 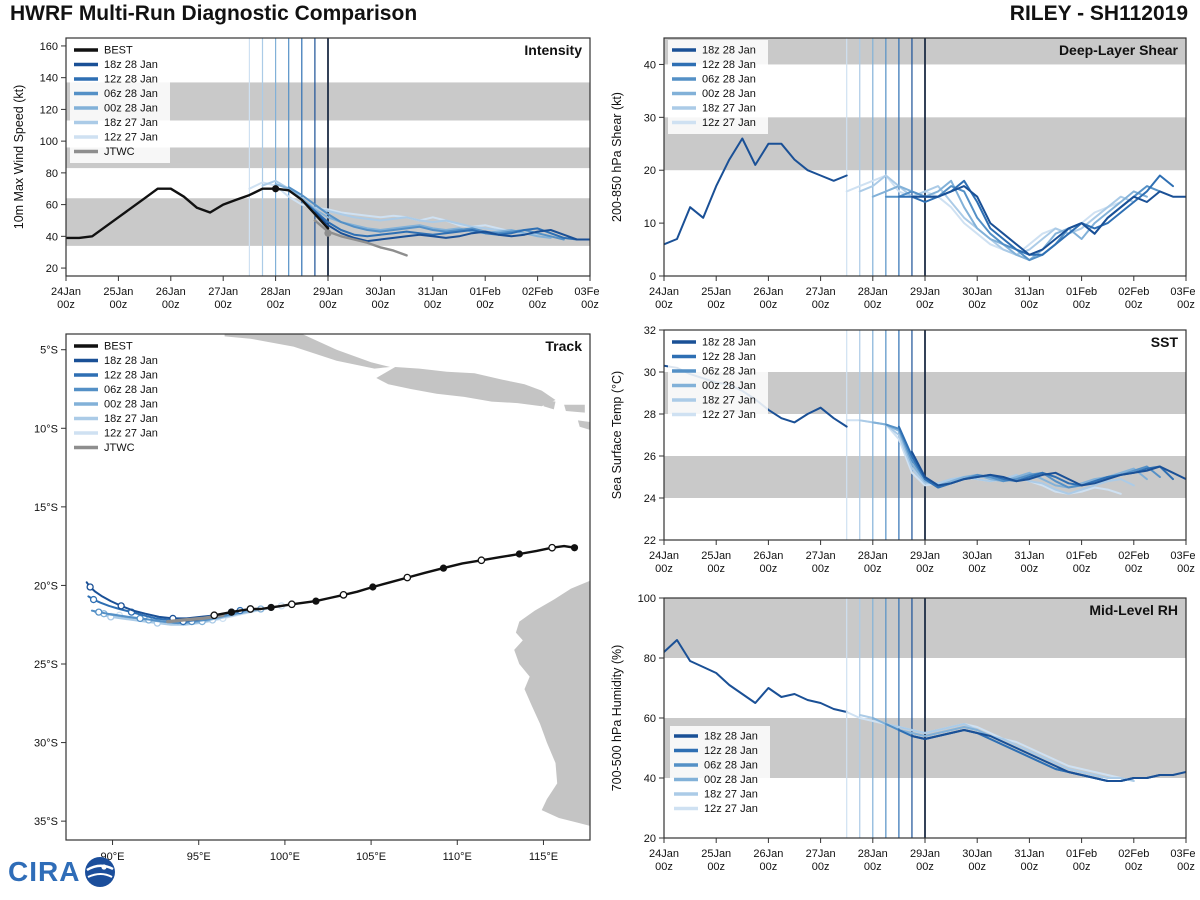 I want to click on chart-title: Intensity, so click(x=553, y=50).